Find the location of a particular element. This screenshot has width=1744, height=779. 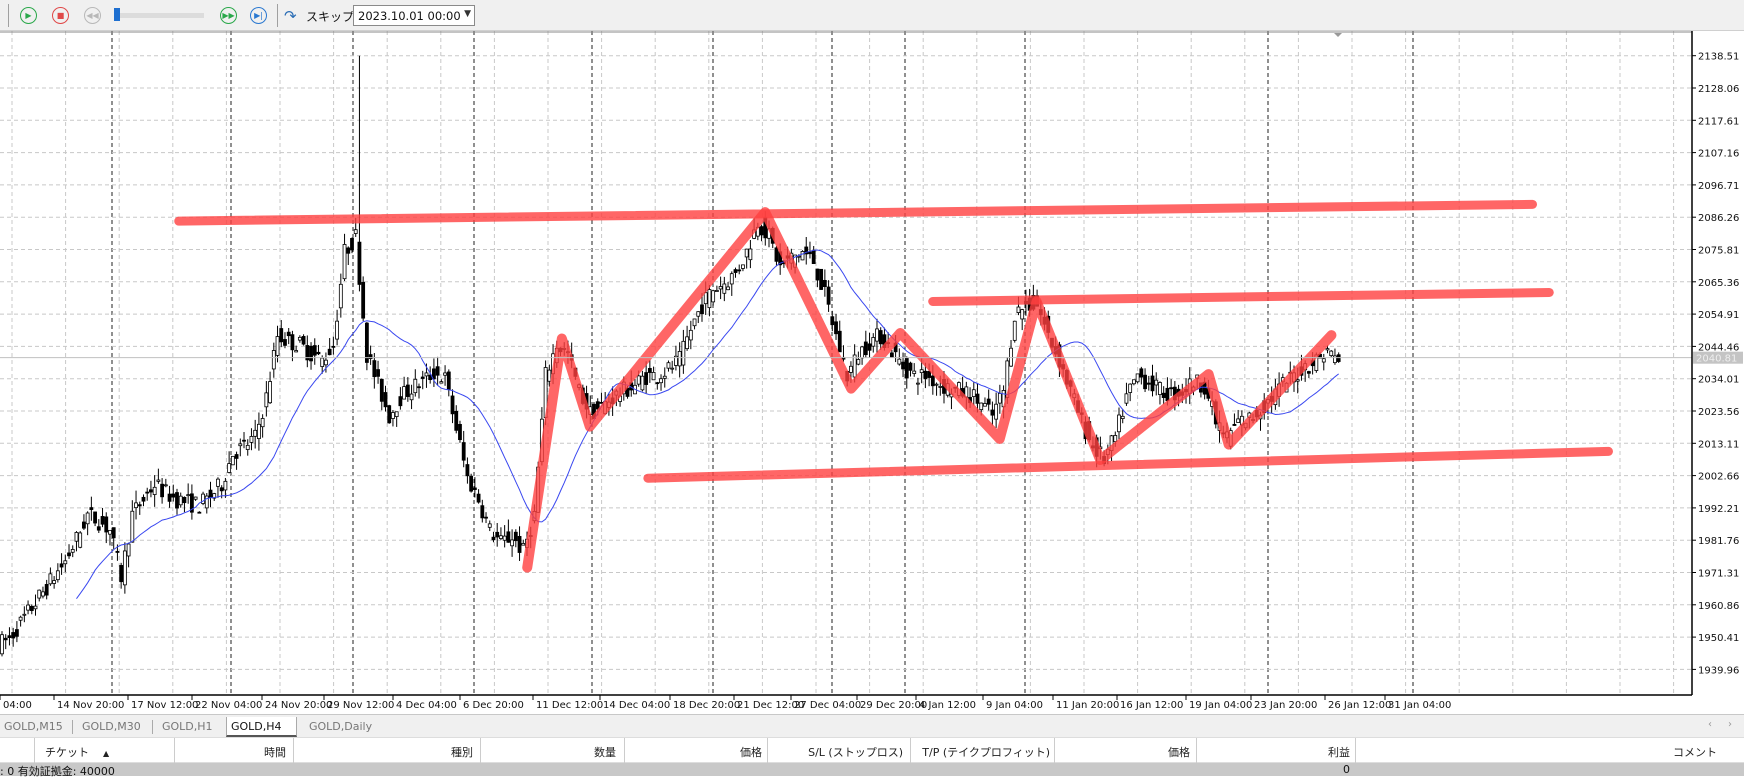

column-stop-loss: S/L (ストップロス) is located at coordinates (855, 752).